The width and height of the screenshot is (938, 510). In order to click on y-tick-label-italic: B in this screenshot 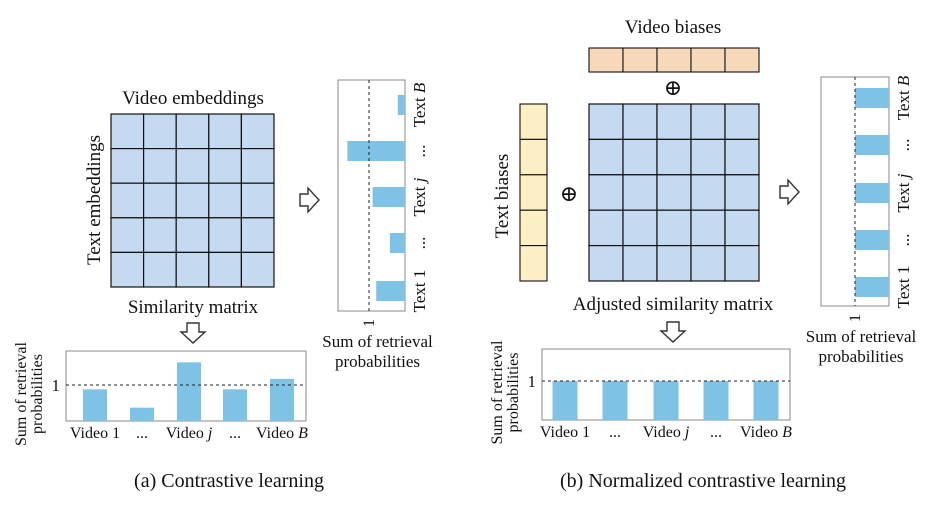, I will do `click(903, 80)`.